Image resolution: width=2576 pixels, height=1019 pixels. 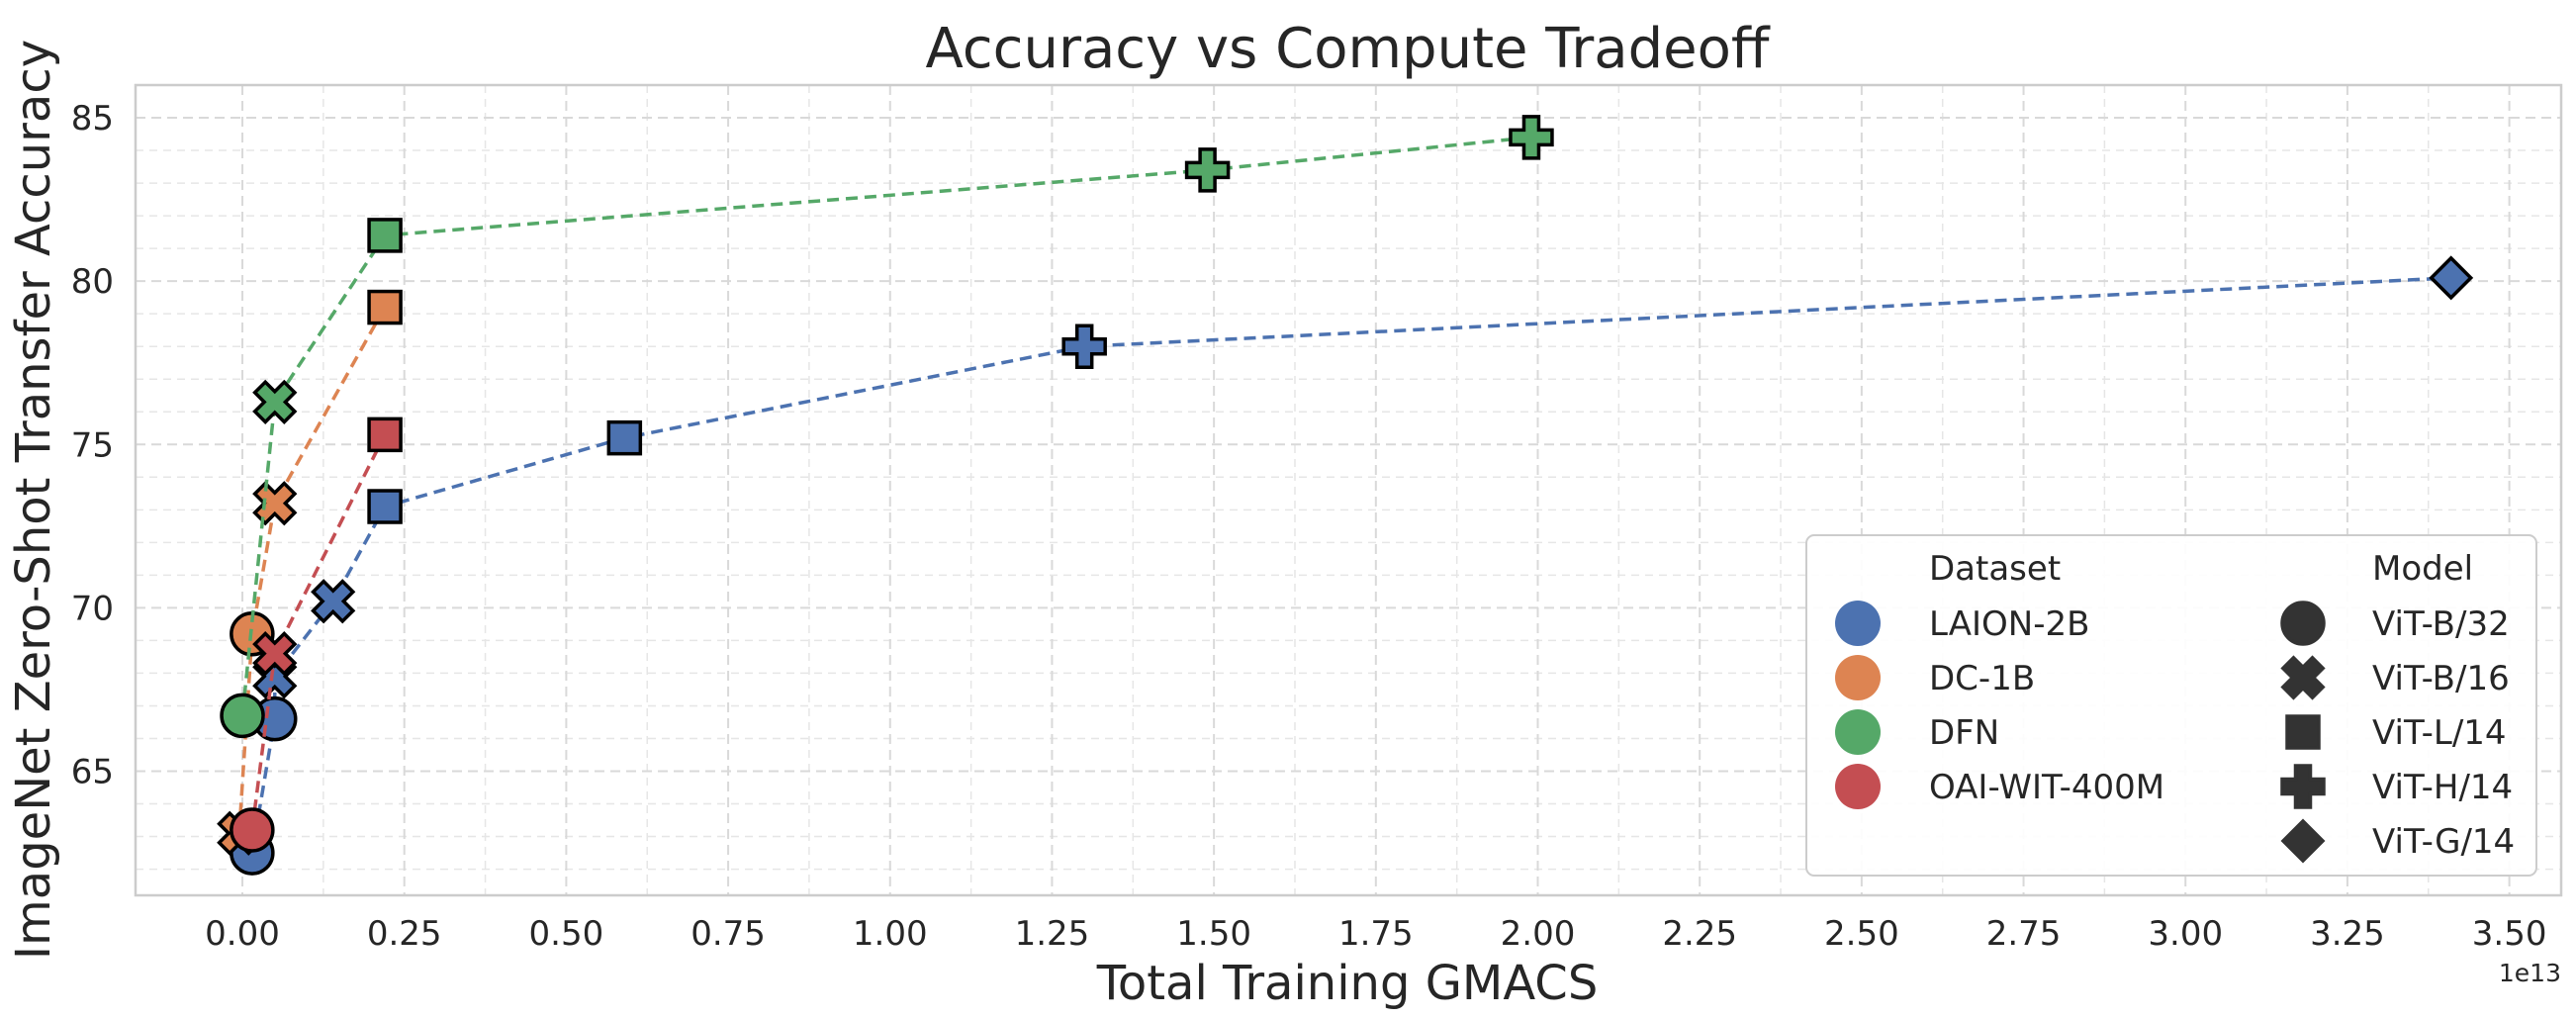 What do you see at coordinates (93, 608) in the screenshot?
I see `y-tick-label: 70` at bounding box center [93, 608].